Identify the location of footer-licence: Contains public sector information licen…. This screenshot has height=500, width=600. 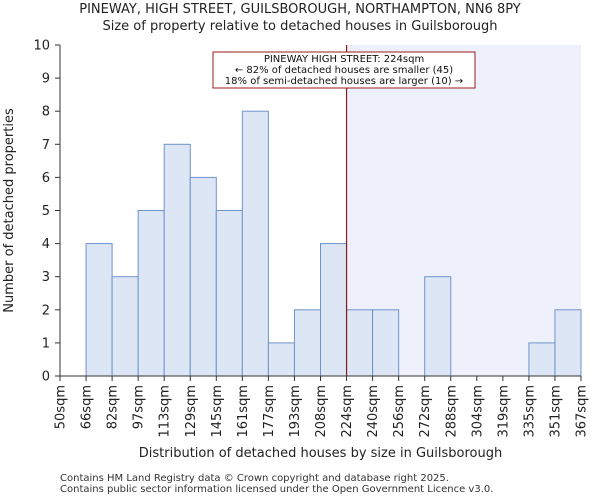
(277, 489).